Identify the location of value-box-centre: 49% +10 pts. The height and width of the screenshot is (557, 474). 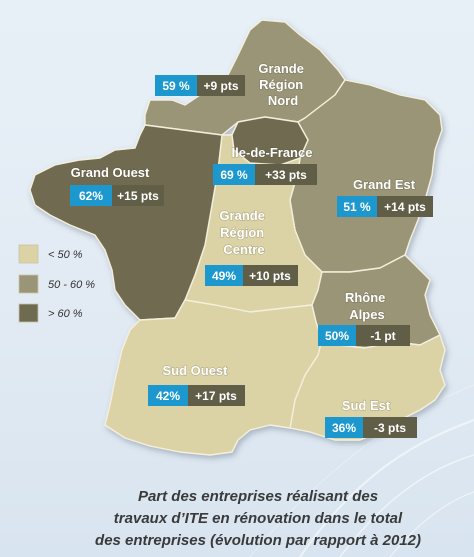
(251, 275).